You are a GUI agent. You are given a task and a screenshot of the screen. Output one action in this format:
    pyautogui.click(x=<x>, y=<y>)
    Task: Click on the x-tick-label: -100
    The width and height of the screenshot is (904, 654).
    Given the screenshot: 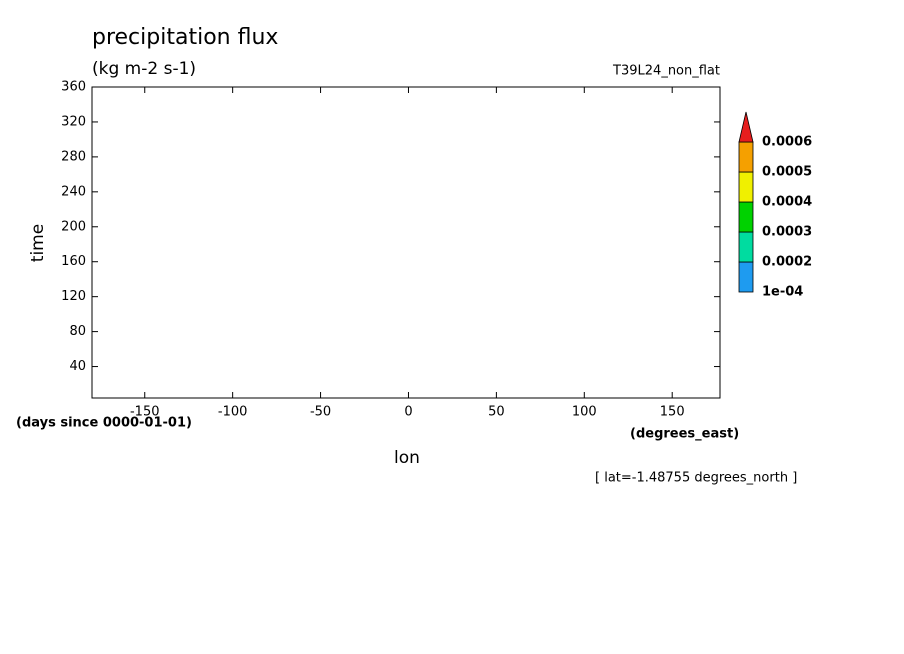 What is the action you would take?
    pyautogui.click(x=233, y=412)
    